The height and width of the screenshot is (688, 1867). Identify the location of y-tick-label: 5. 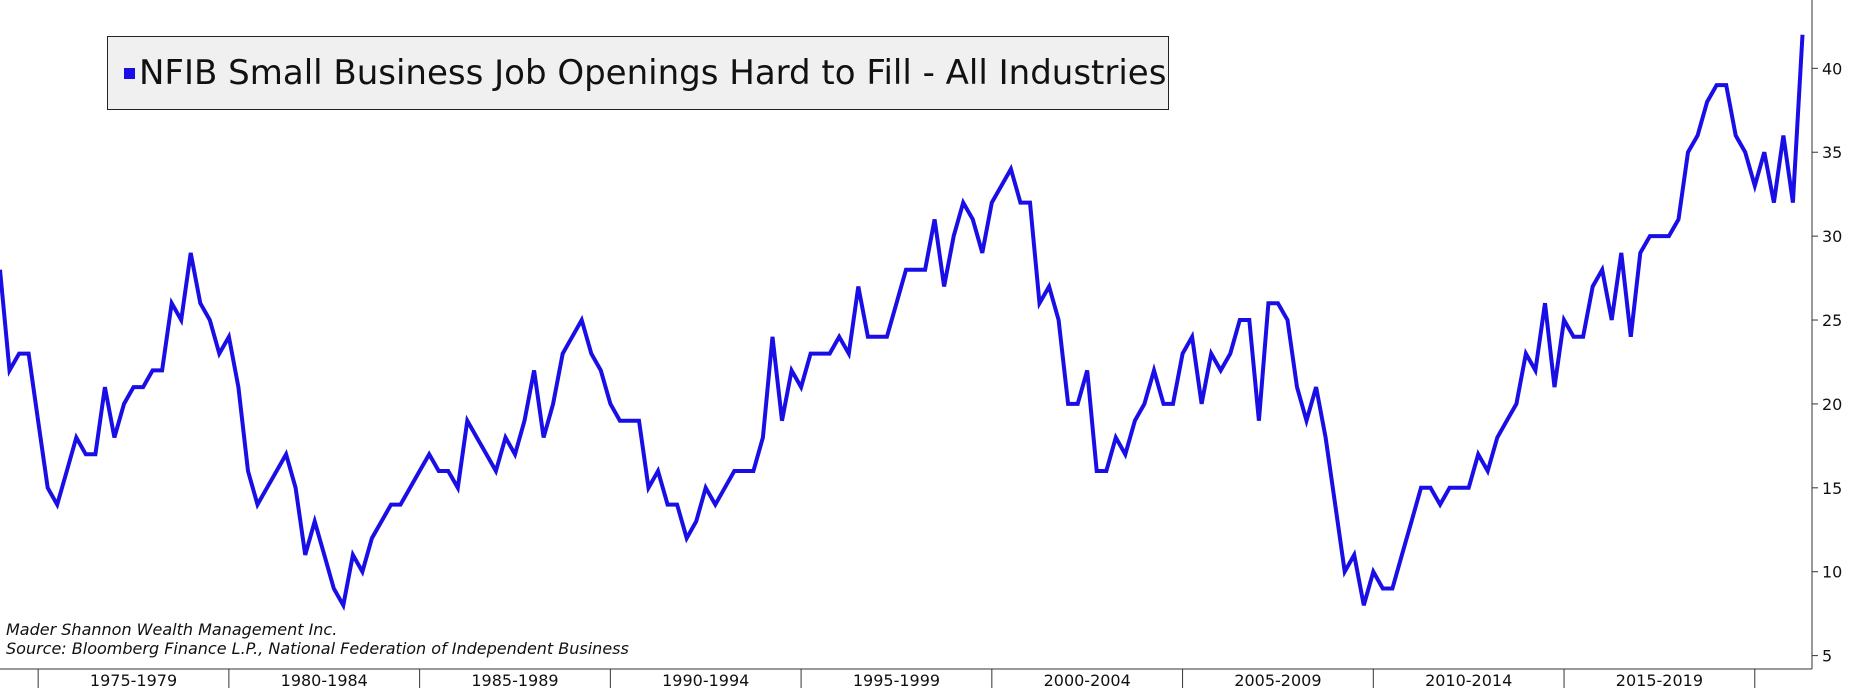
(1827, 656).